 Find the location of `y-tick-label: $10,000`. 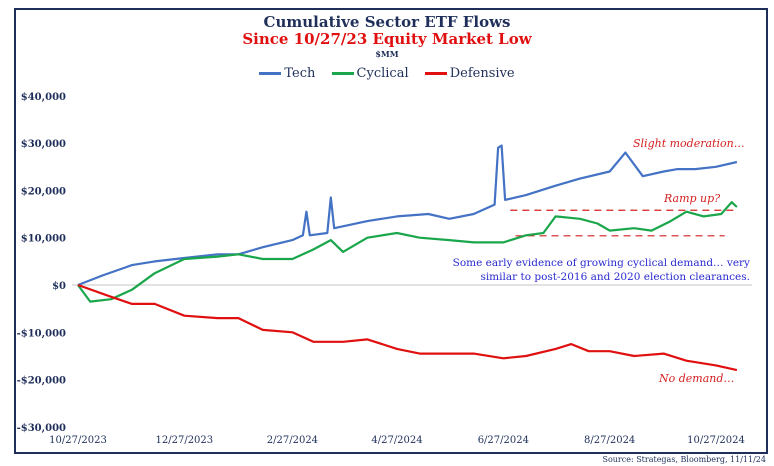

y-tick-label: $10,000 is located at coordinates (43, 239).